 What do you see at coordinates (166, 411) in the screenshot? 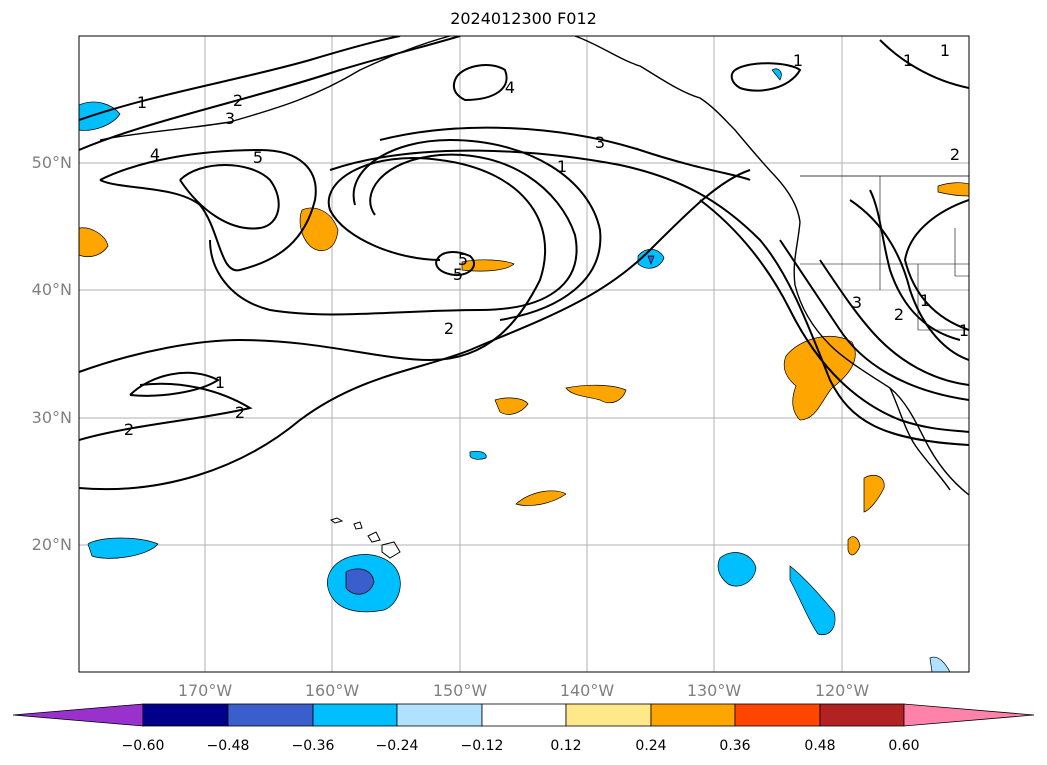
I see `contour-2-lower` at bounding box center [166, 411].